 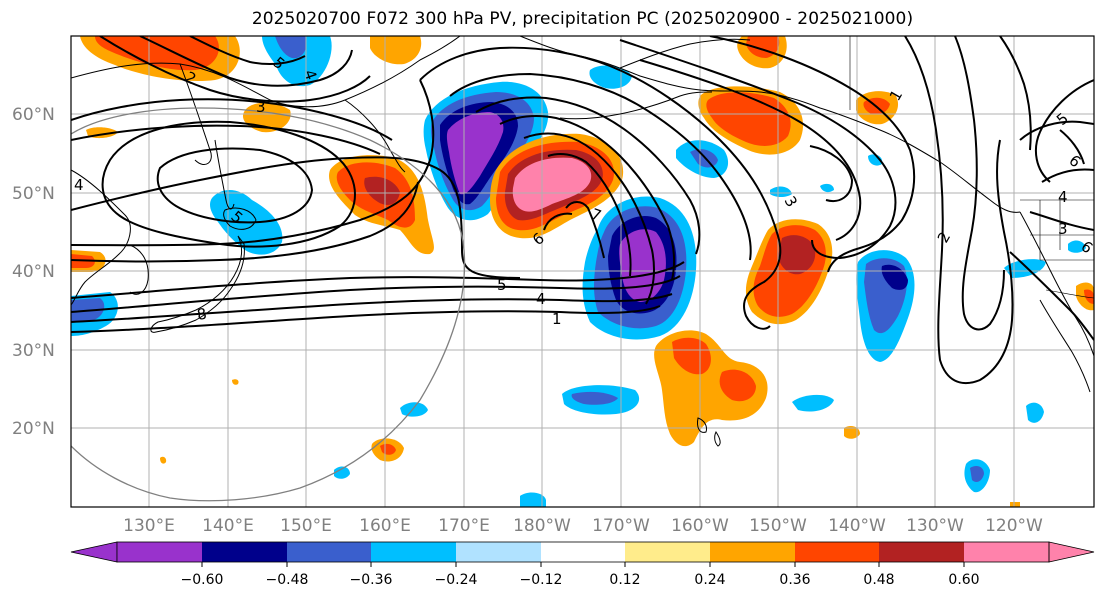 What do you see at coordinates (33, 194) in the screenshot?
I see `lat-label: 50°N` at bounding box center [33, 194].